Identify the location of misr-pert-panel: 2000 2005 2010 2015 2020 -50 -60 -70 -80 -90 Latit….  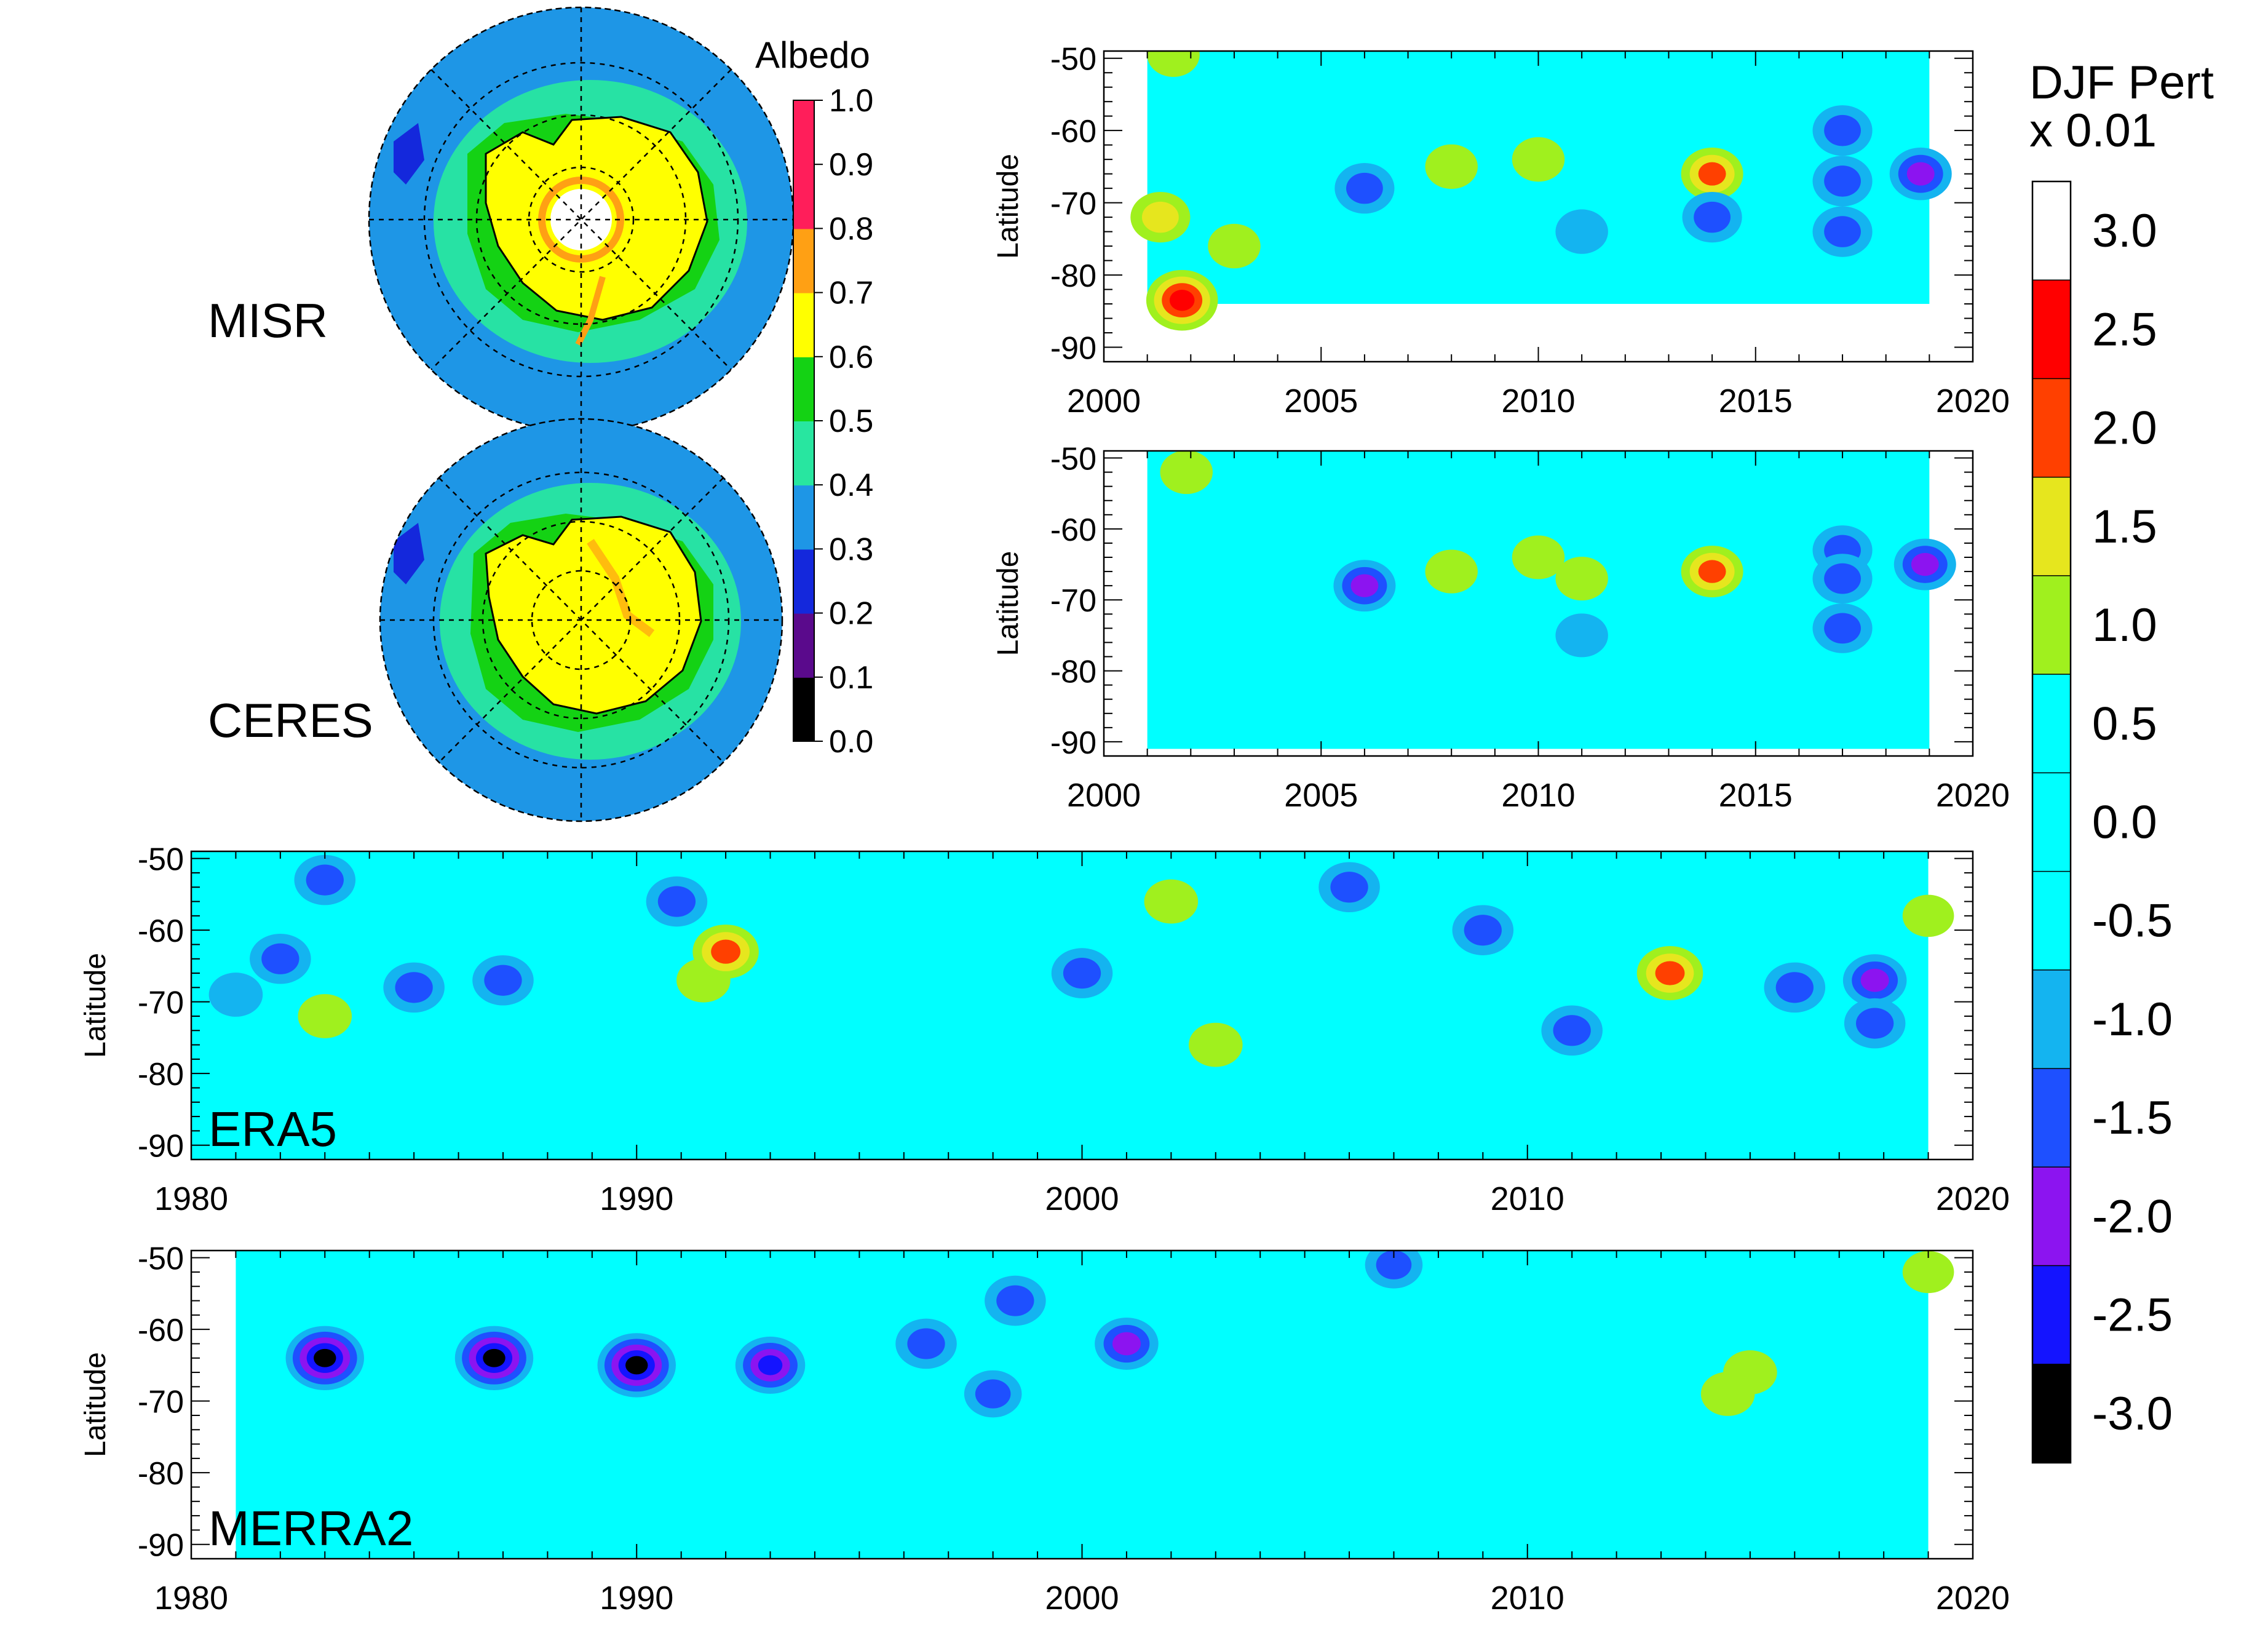
(1501, 231).